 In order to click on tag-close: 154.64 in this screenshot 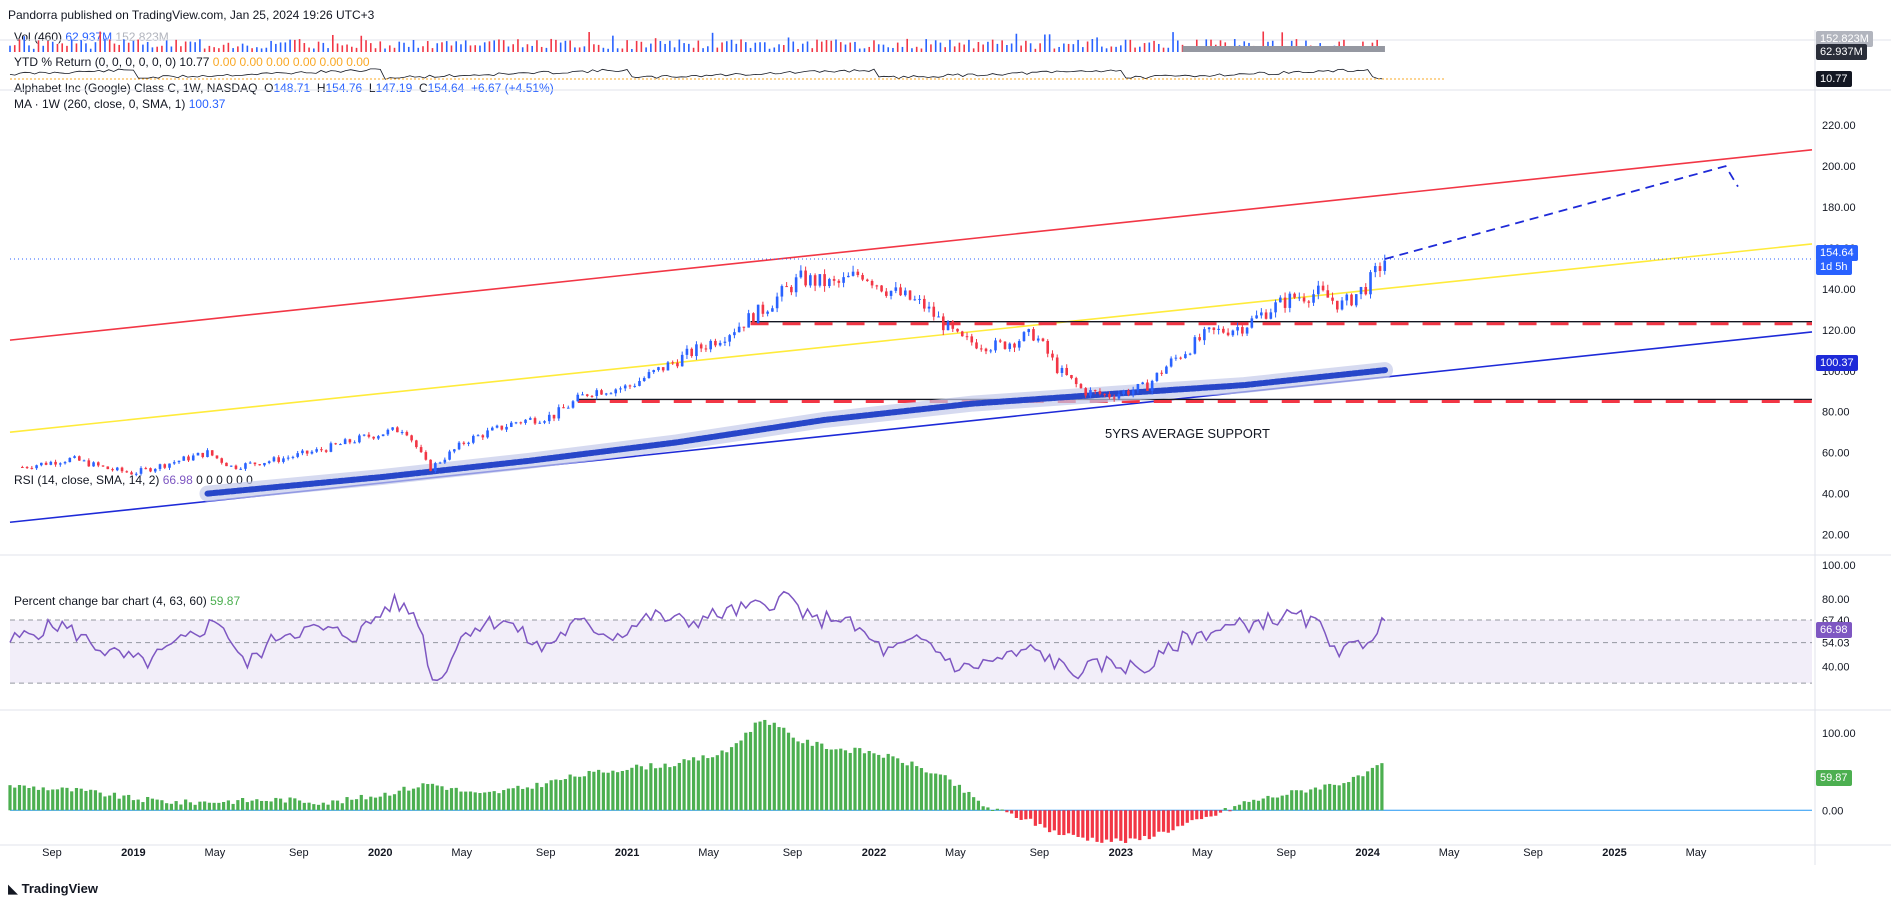, I will do `click(1837, 253)`.